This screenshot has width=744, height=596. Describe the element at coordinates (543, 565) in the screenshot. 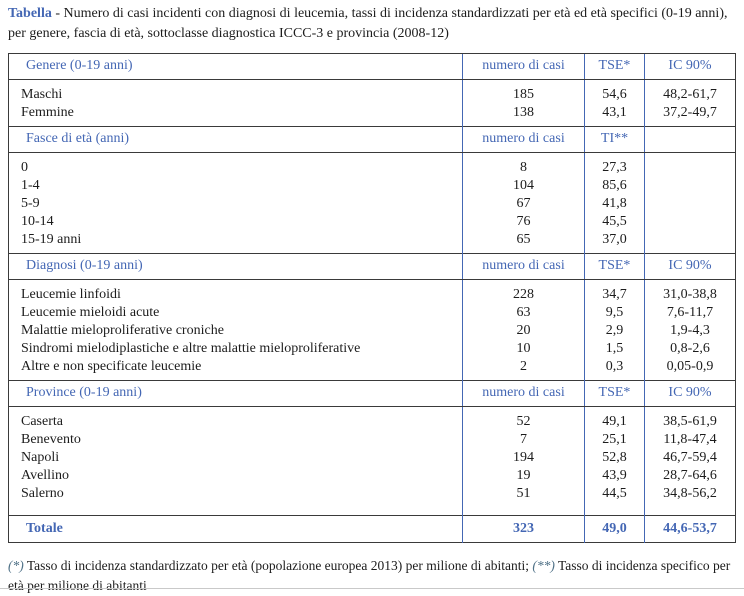

I see `footnote-marker-2: (**)` at that location.